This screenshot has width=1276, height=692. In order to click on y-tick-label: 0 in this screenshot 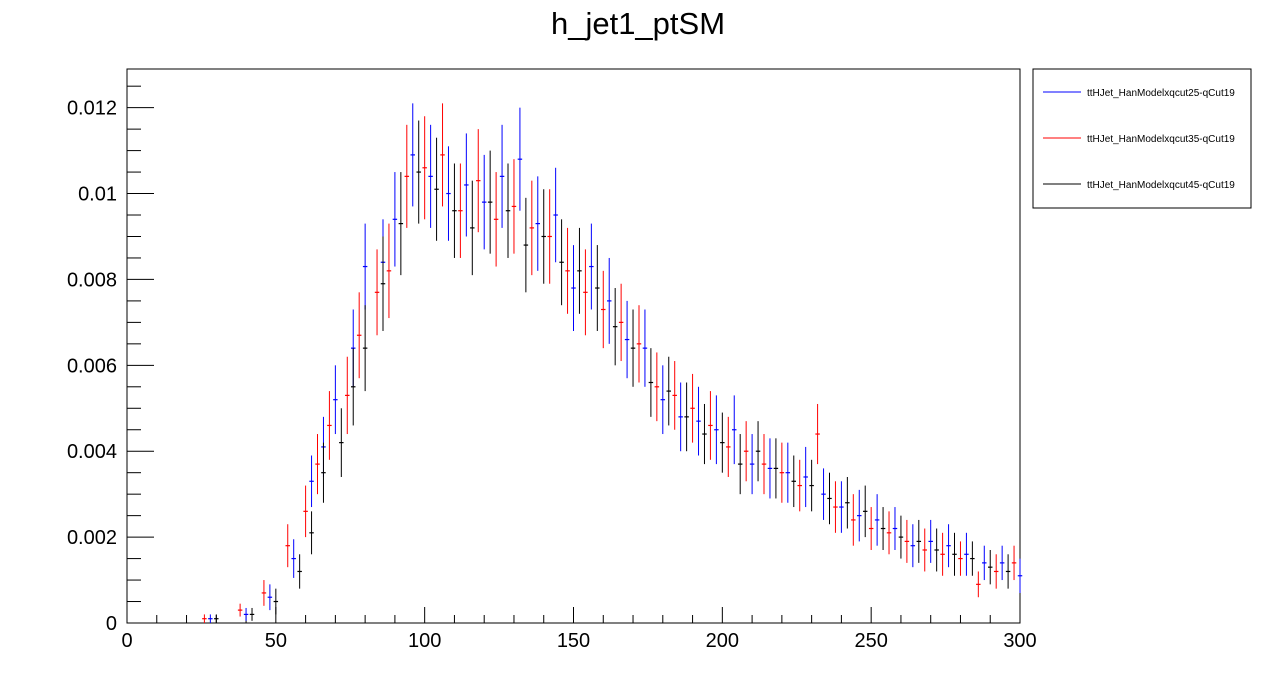, I will do `click(111, 624)`.